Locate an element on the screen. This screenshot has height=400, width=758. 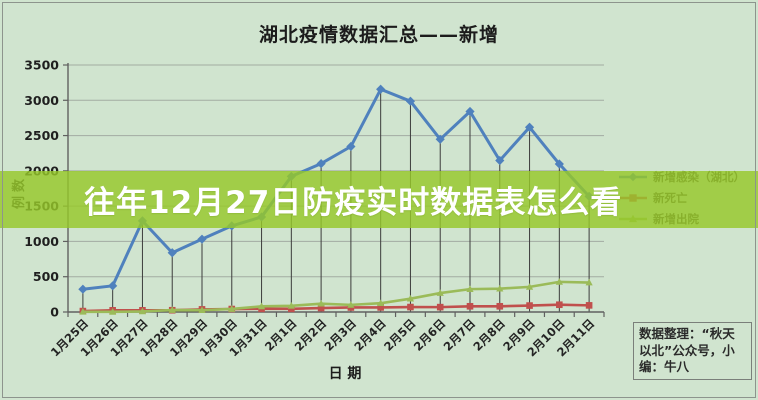
x-category-label: 2月5日 is located at coordinates (399, 334).